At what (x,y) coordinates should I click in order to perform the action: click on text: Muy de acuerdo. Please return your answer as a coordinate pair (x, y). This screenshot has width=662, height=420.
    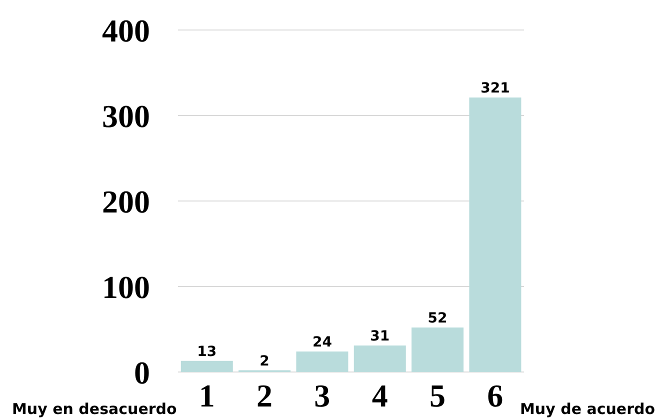
    Looking at the image, I should click on (588, 409).